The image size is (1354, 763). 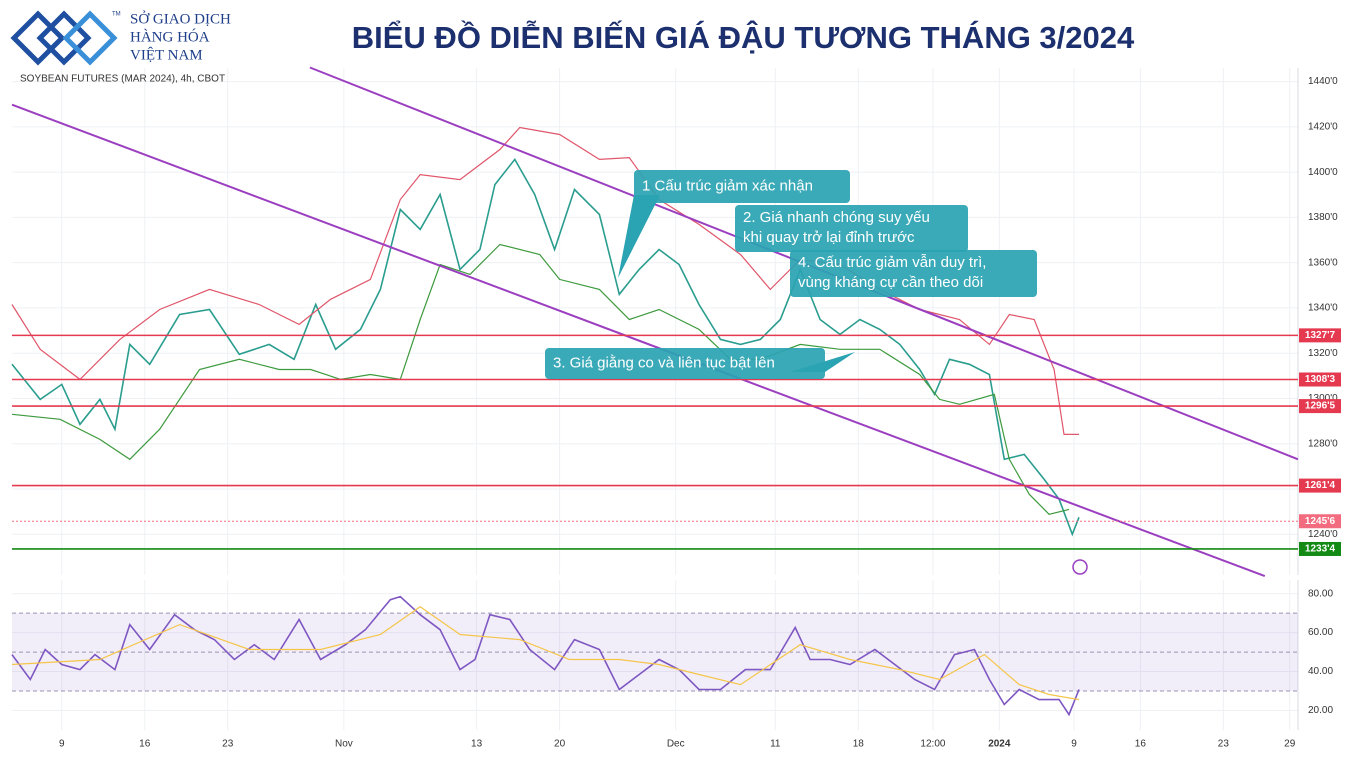 What do you see at coordinates (676, 744) in the screenshot?
I see `x-tick-label: Dec` at bounding box center [676, 744].